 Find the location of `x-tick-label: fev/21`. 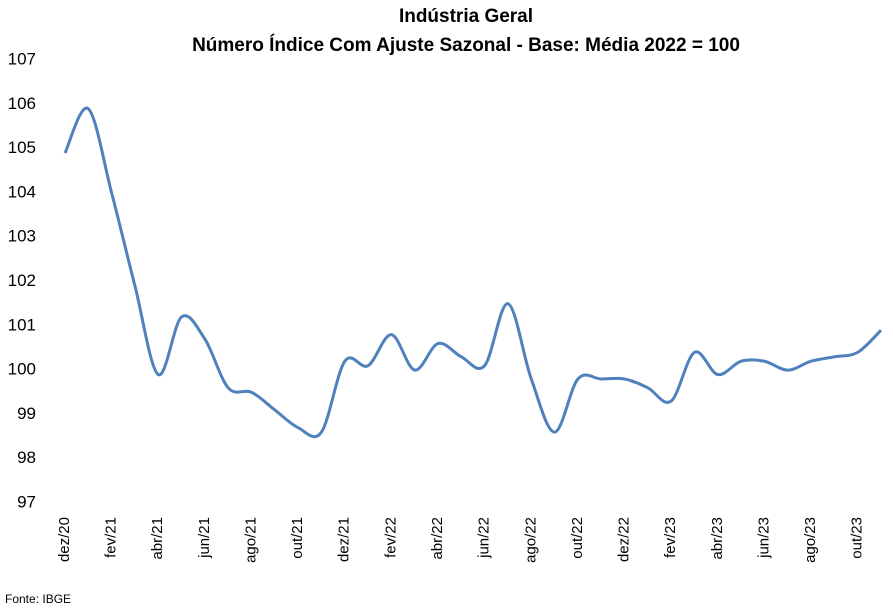

x-tick-label: fev/21 is located at coordinates (111, 537).